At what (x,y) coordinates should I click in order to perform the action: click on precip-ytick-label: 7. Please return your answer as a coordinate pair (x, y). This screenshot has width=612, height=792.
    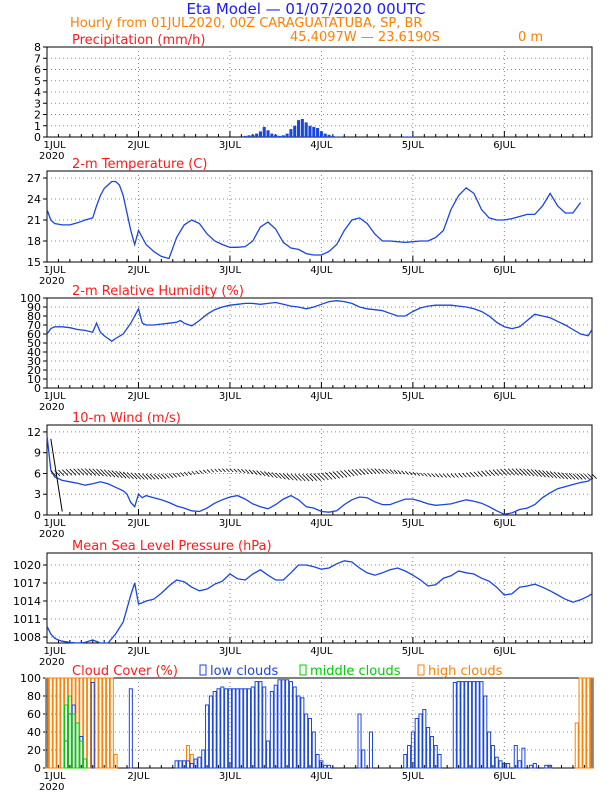
    Looking at the image, I should click on (37, 58).